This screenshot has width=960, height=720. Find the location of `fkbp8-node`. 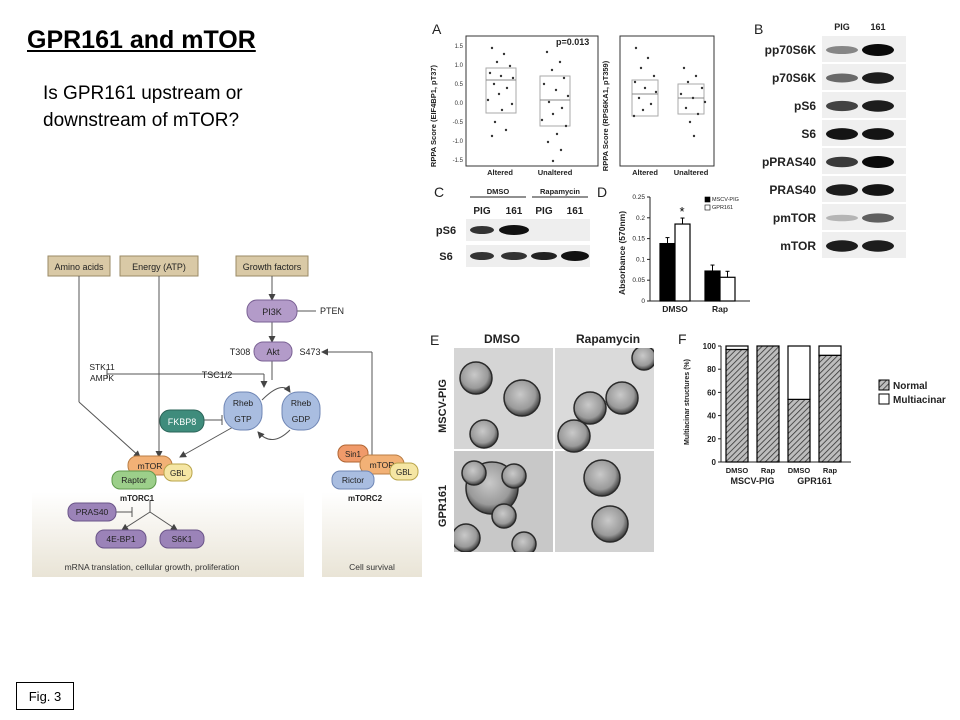

fkbp8-node is located at coordinates (182, 421).